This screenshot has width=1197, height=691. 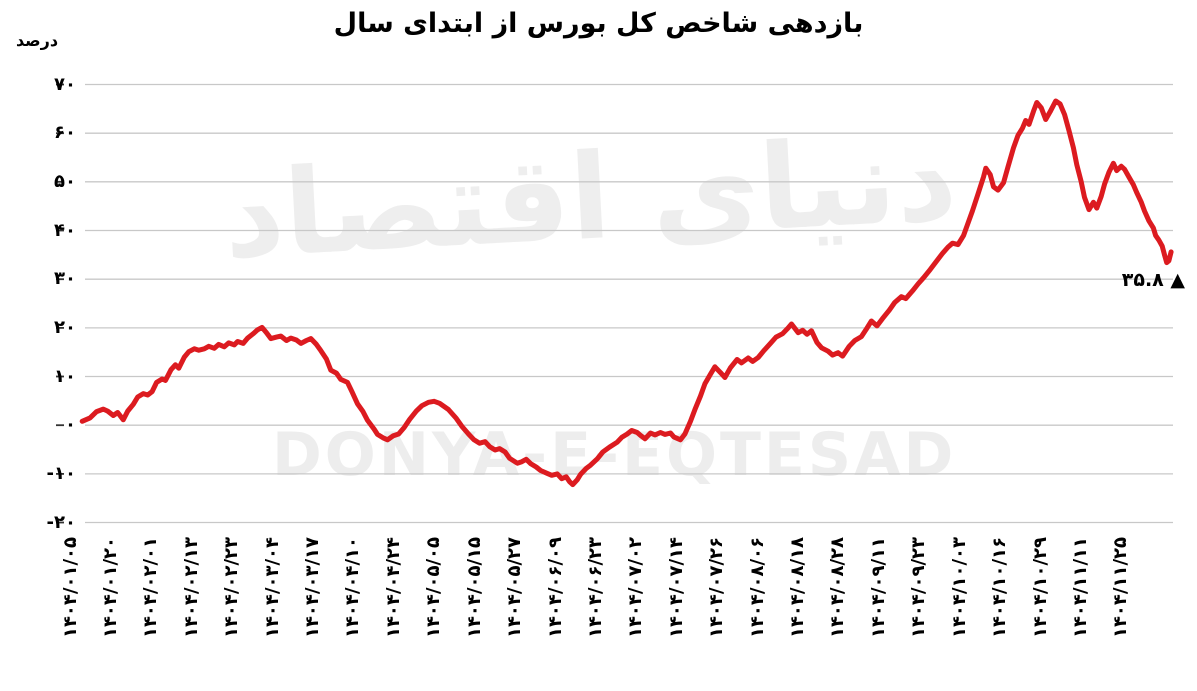 What do you see at coordinates (65, 181) in the screenshot?
I see `y-tick-label: ۵۰` at bounding box center [65, 181].